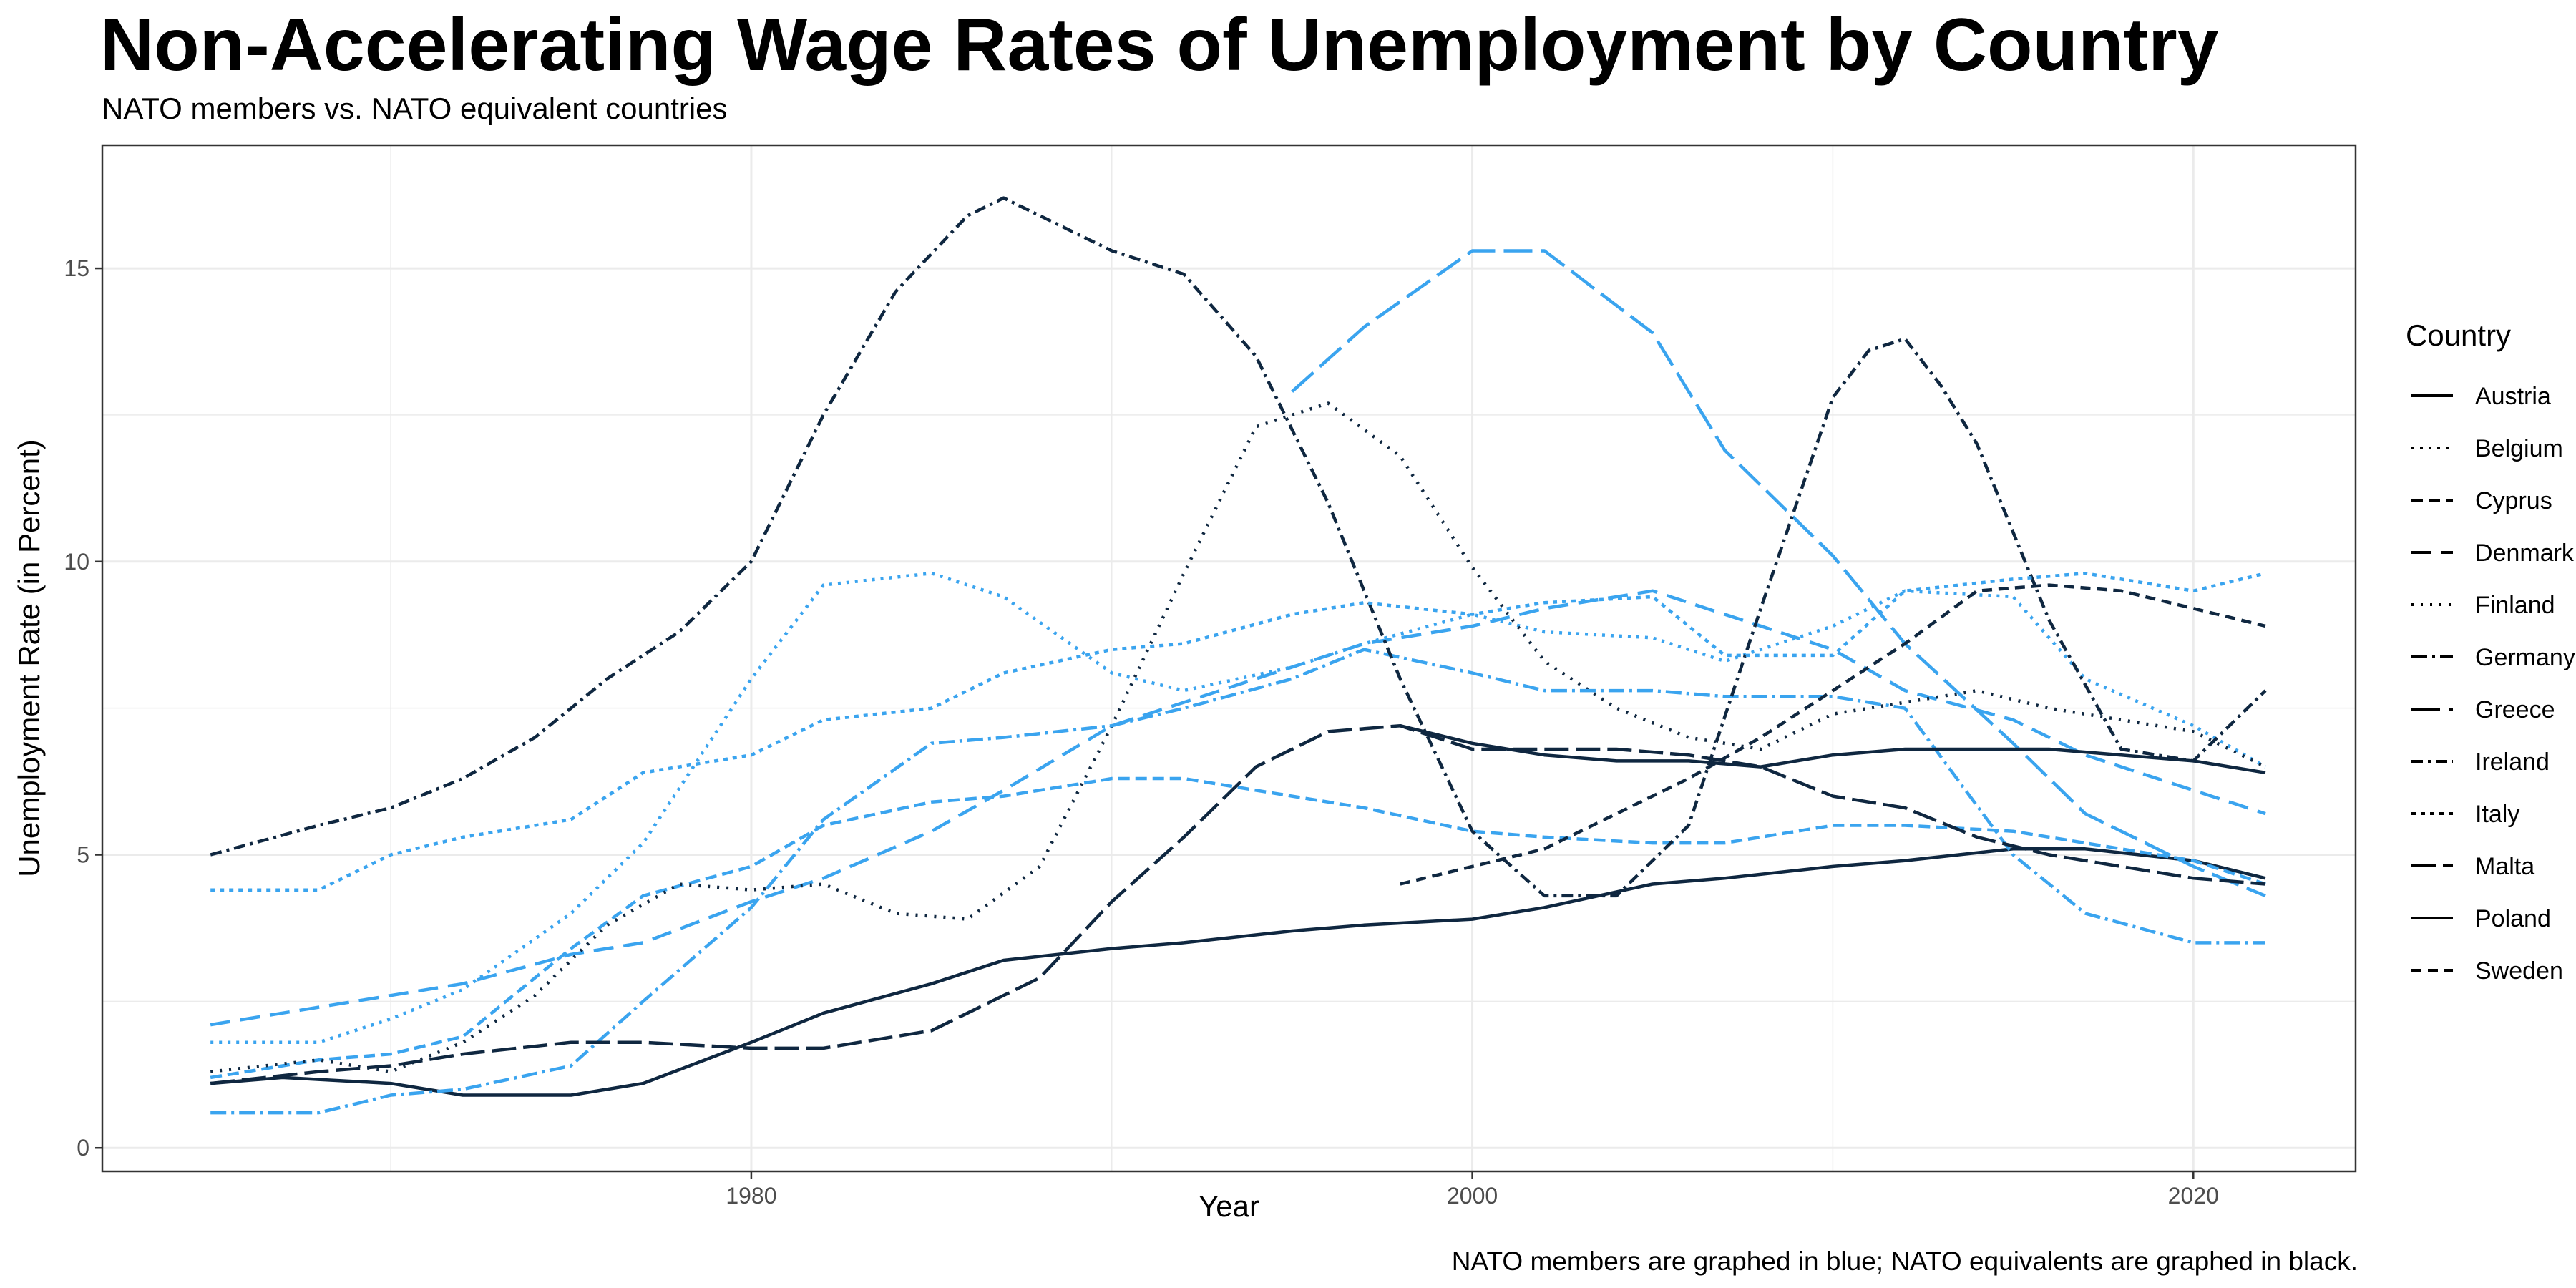 Image resolution: width=2576 pixels, height=1288 pixels. I want to click on y-tick-label: 10, so click(76, 562).